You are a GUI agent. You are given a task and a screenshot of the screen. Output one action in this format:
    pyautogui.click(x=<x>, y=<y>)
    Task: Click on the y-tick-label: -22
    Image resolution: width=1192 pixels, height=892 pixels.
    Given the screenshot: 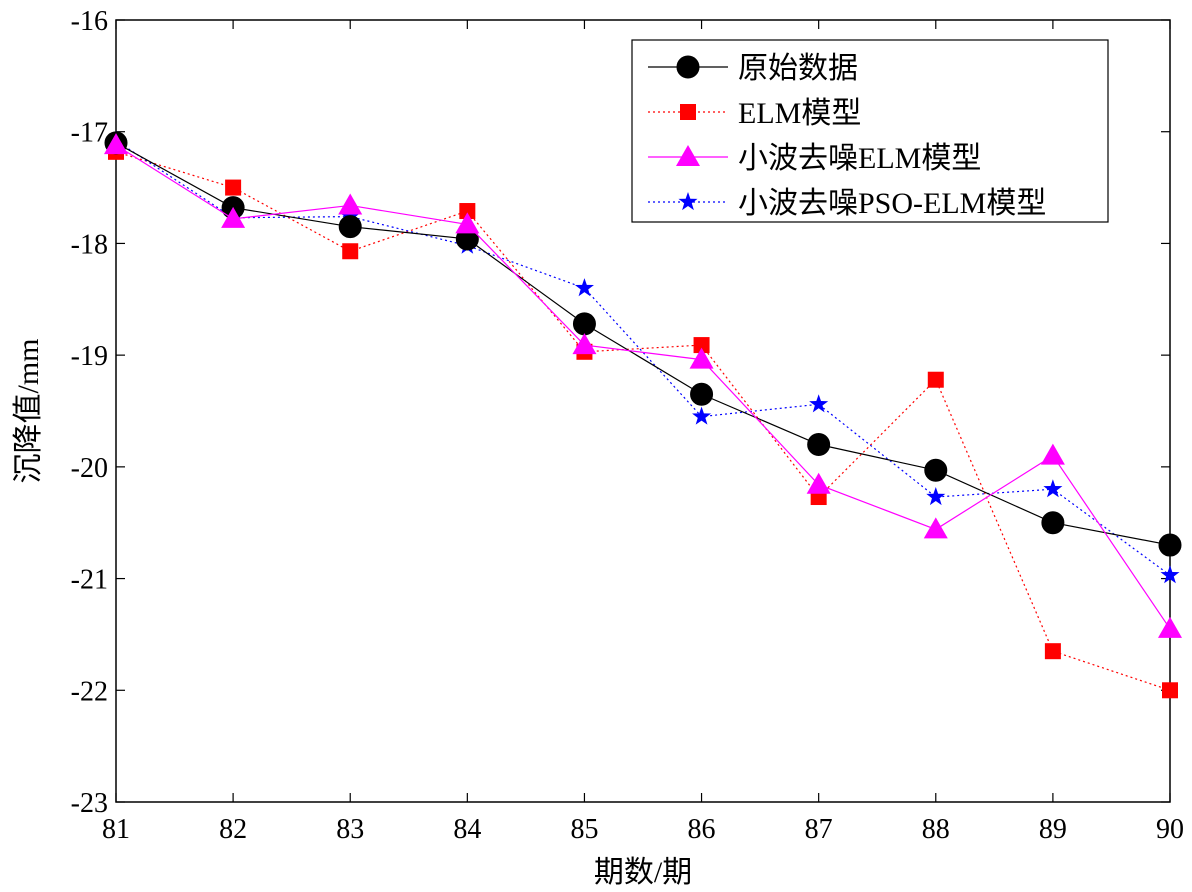 What is the action you would take?
    pyautogui.click(x=89, y=691)
    